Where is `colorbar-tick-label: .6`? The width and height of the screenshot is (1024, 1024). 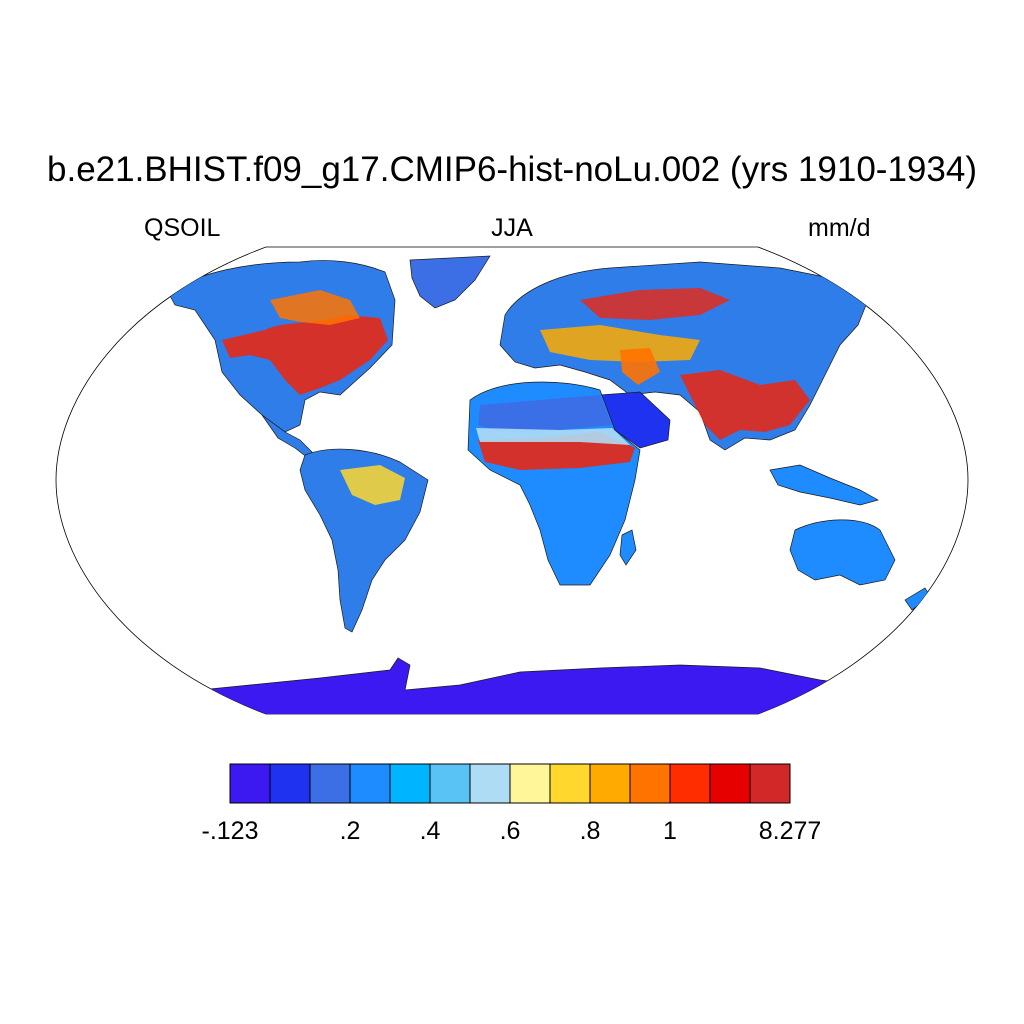 colorbar-tick-label: .6 is located at coordinates (510, 831).